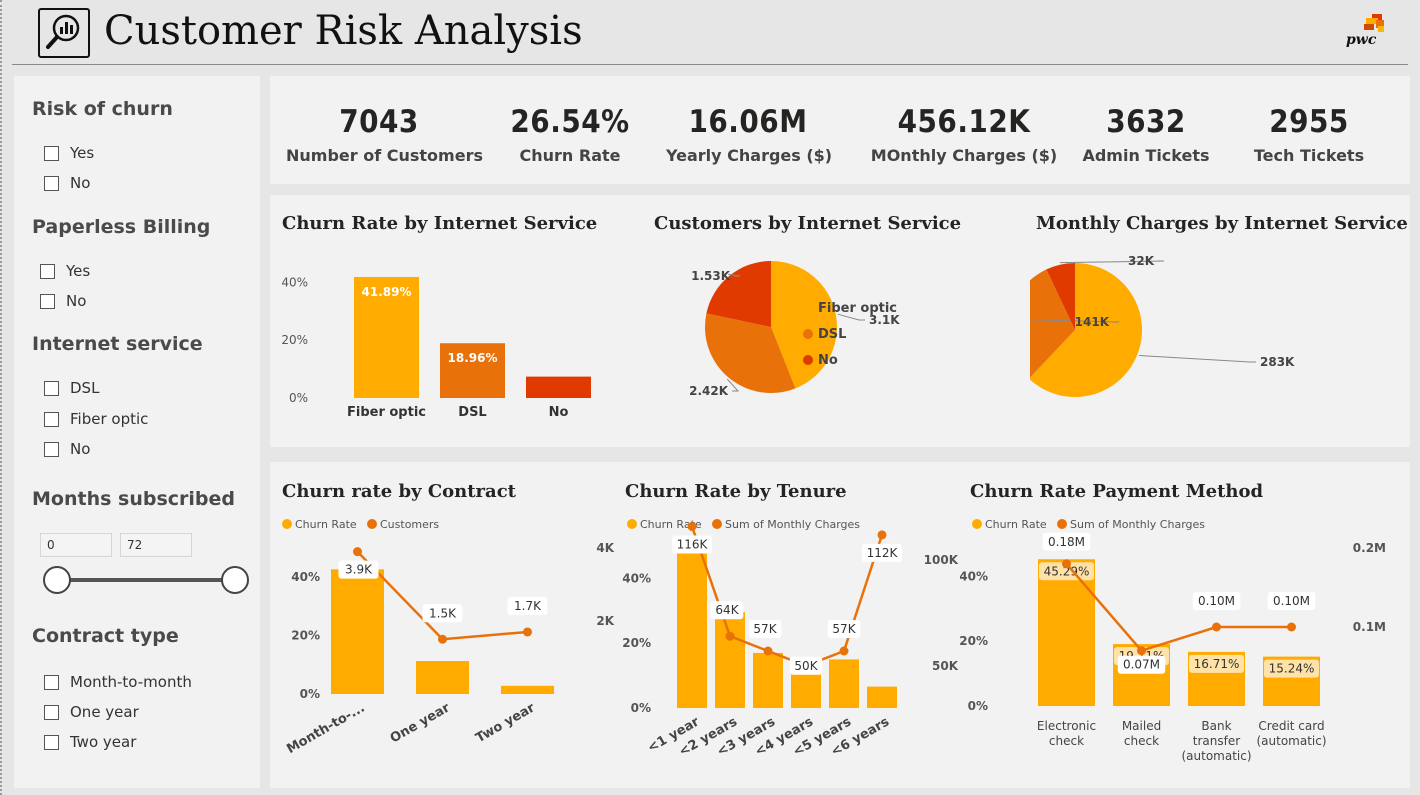  I want to click on x-tick-label: Bank, so click(1216, 726).